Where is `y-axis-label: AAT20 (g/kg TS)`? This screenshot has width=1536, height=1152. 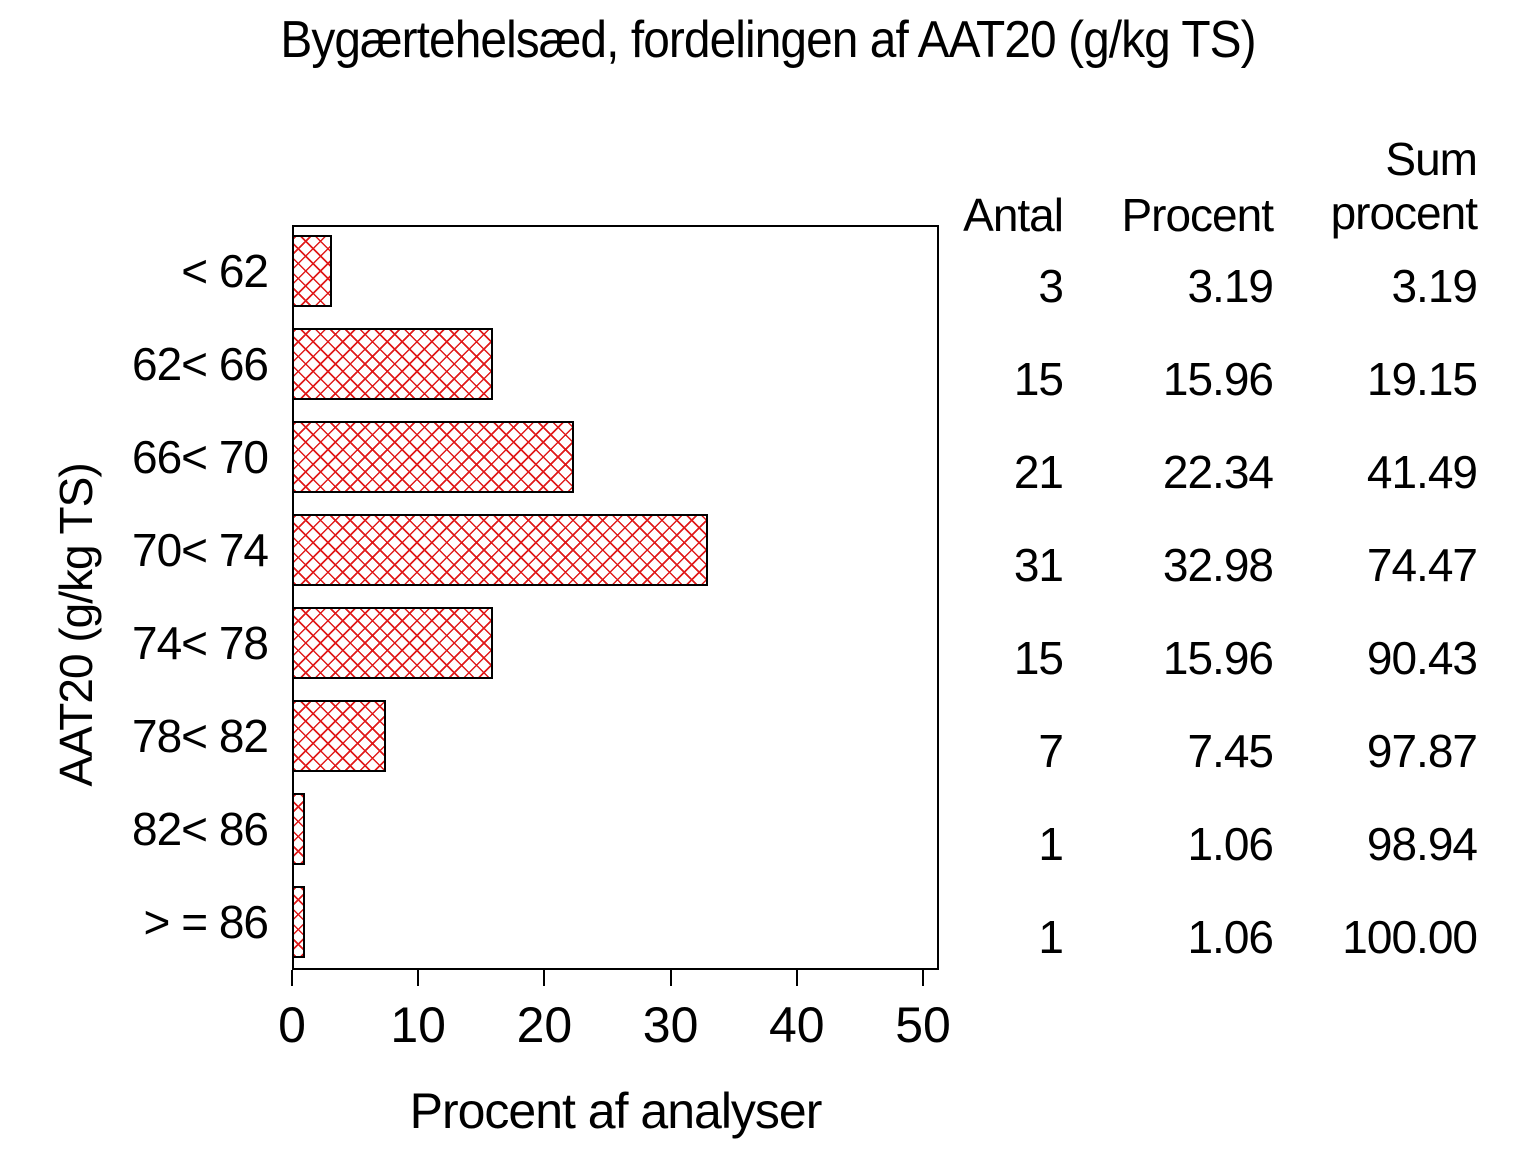
y-axis-label: AAT20 (g/kg TS) is located at coordinates (76, 625).